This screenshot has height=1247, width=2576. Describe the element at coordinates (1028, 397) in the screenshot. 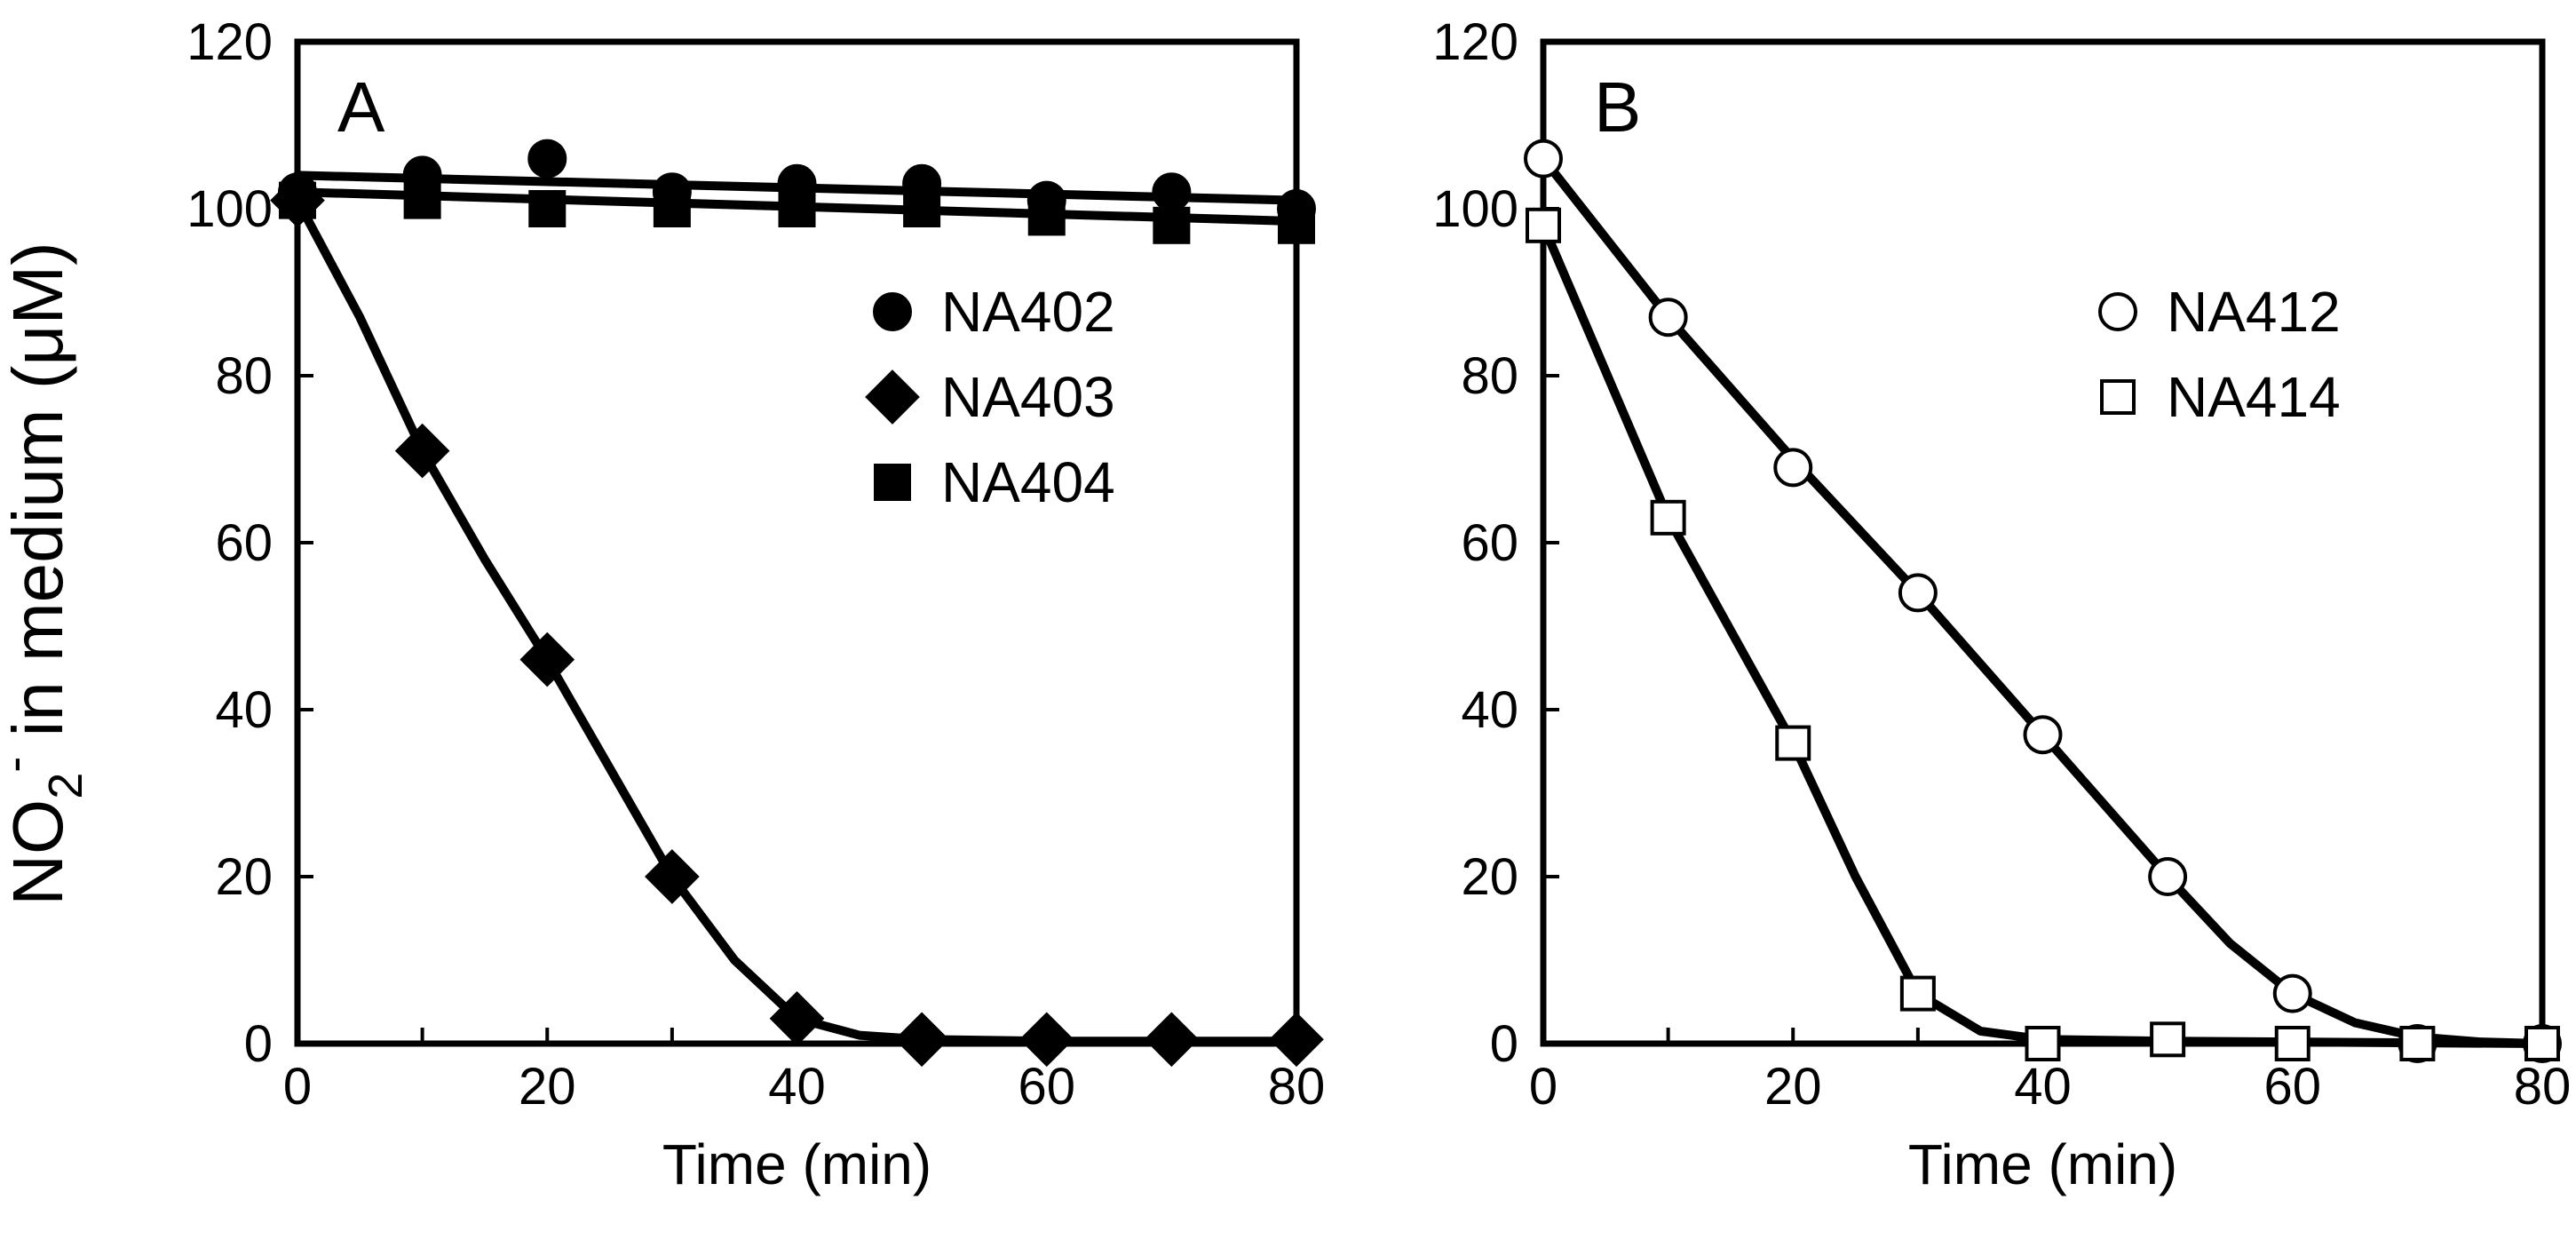

I see `legend-label-na403: NA403` at that location.